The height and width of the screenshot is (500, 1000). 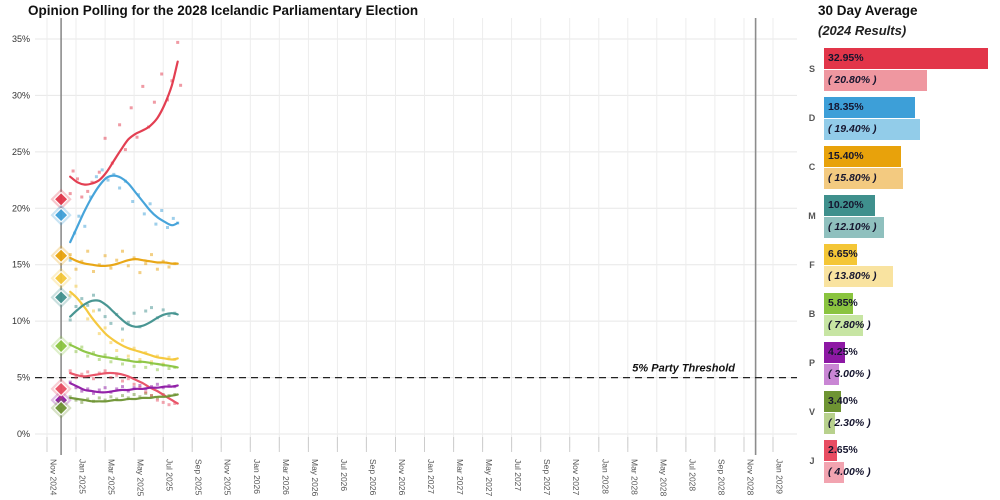 What do you see at coordinates (112, 477) in the screenshot?
I see `x-axis-tick-label: Mar 2025` at bounding box center [112, 477].